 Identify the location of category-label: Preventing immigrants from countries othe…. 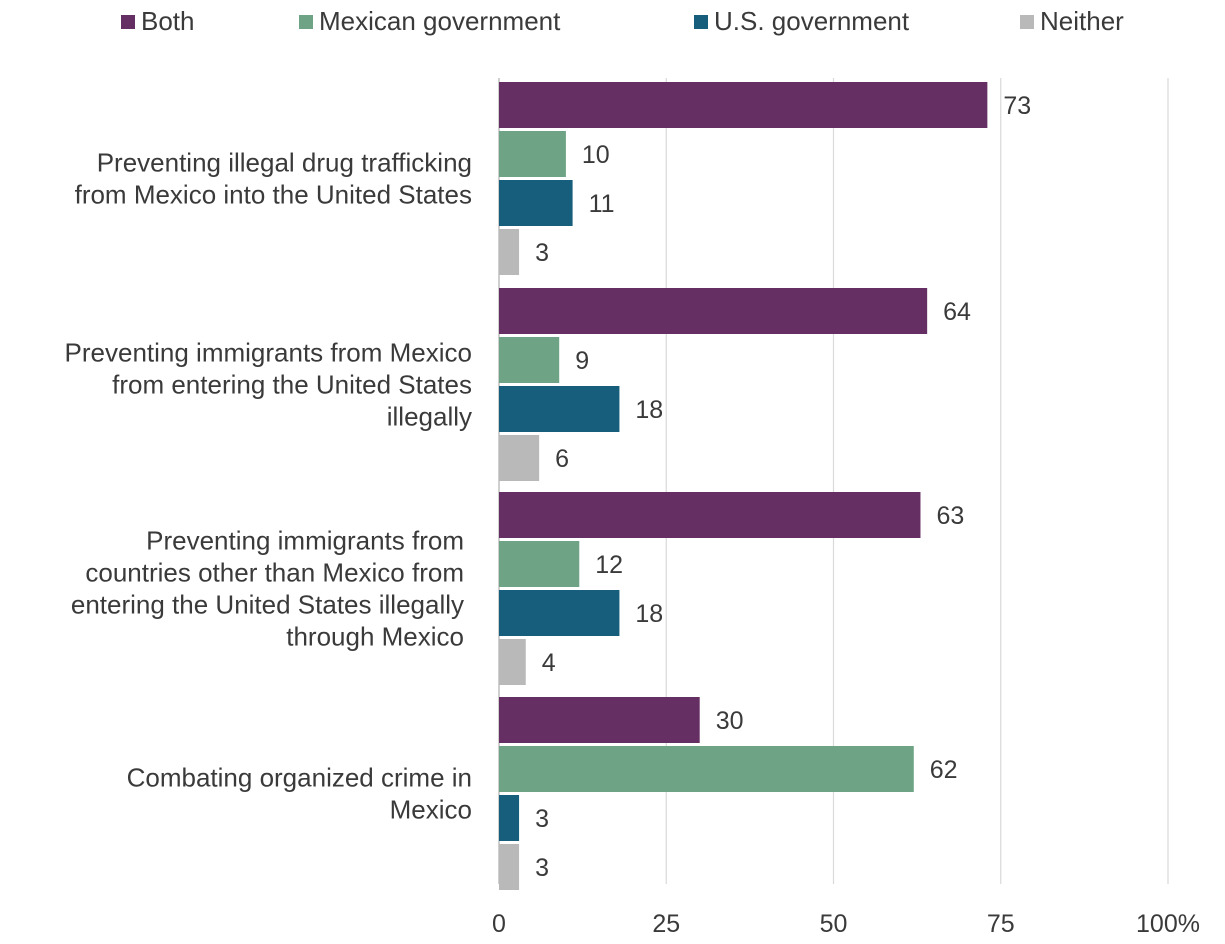
(267, 589).